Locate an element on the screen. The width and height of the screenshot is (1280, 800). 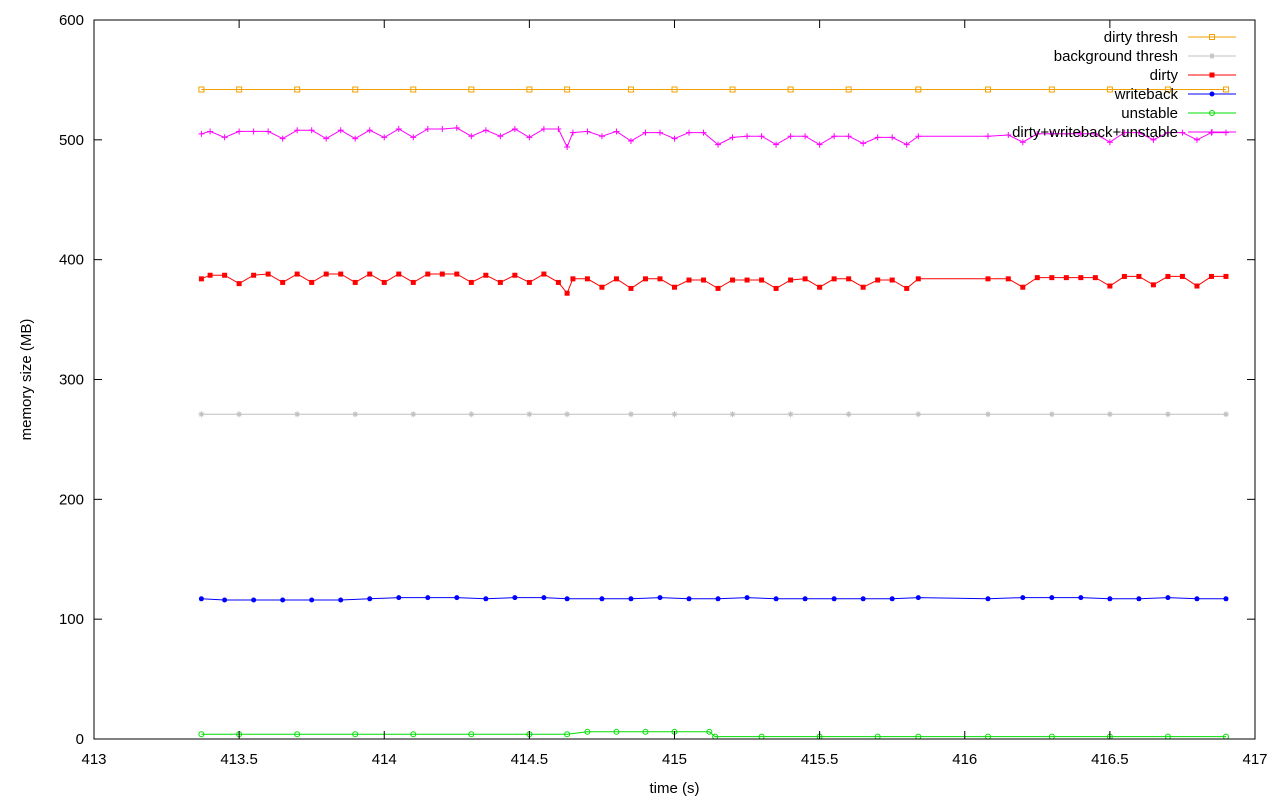
legend-entry: background thresh is located at coordinates (1145, 56).